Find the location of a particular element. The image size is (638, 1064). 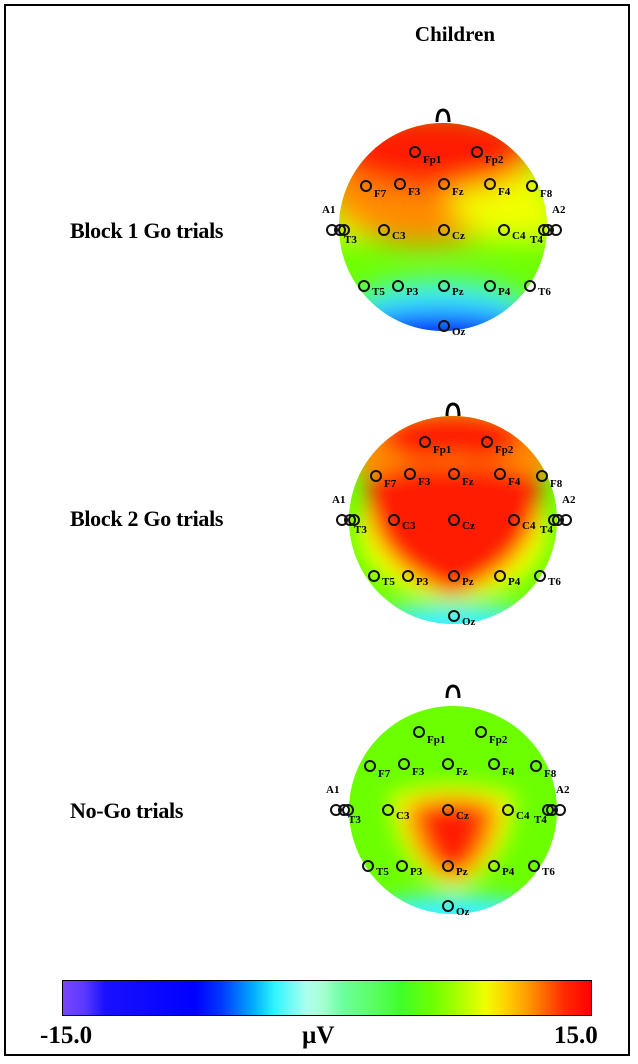

scalp-map-nogo is located at coordinates (453, 799).